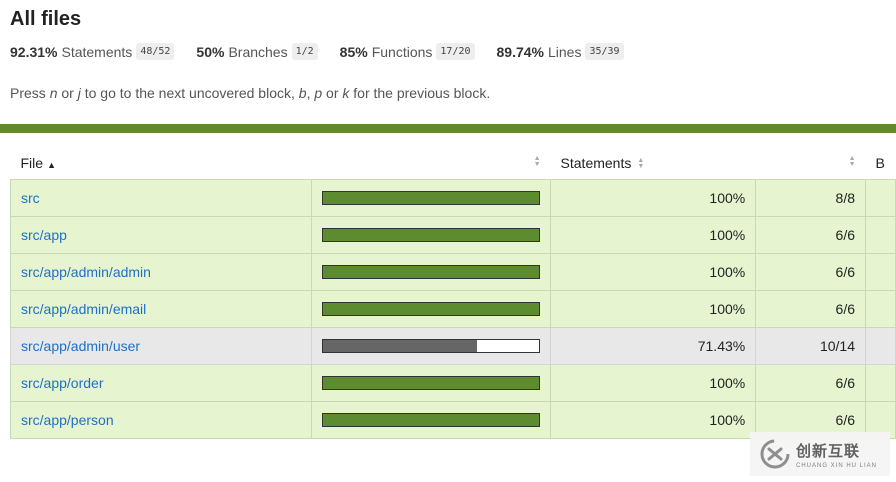 The width and height of the screenshot is (896, 482). I want to click on summary-branches: 50% Branches 1/2, so click(257, 51).